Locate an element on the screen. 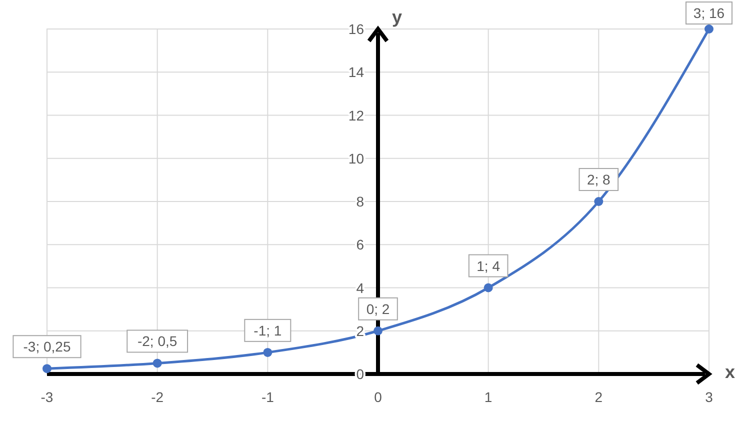  data-label: -1; 1 is located at coordinates (268, 330).